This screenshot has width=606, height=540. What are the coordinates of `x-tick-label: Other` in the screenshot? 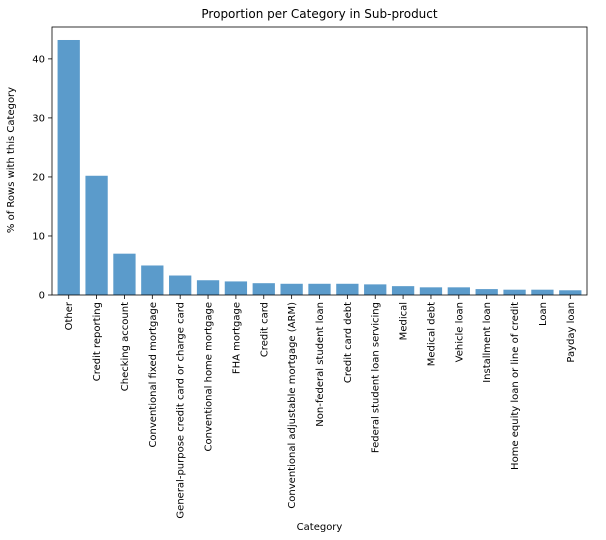 It's located at (69, 315).